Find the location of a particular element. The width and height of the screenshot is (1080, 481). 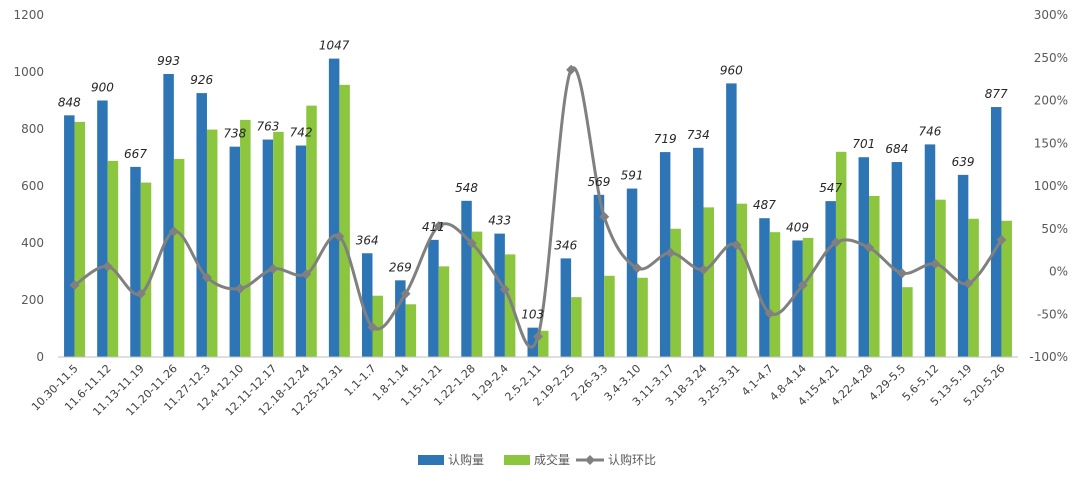

bar-data-label: 591 is located at coordinates (632, 176).